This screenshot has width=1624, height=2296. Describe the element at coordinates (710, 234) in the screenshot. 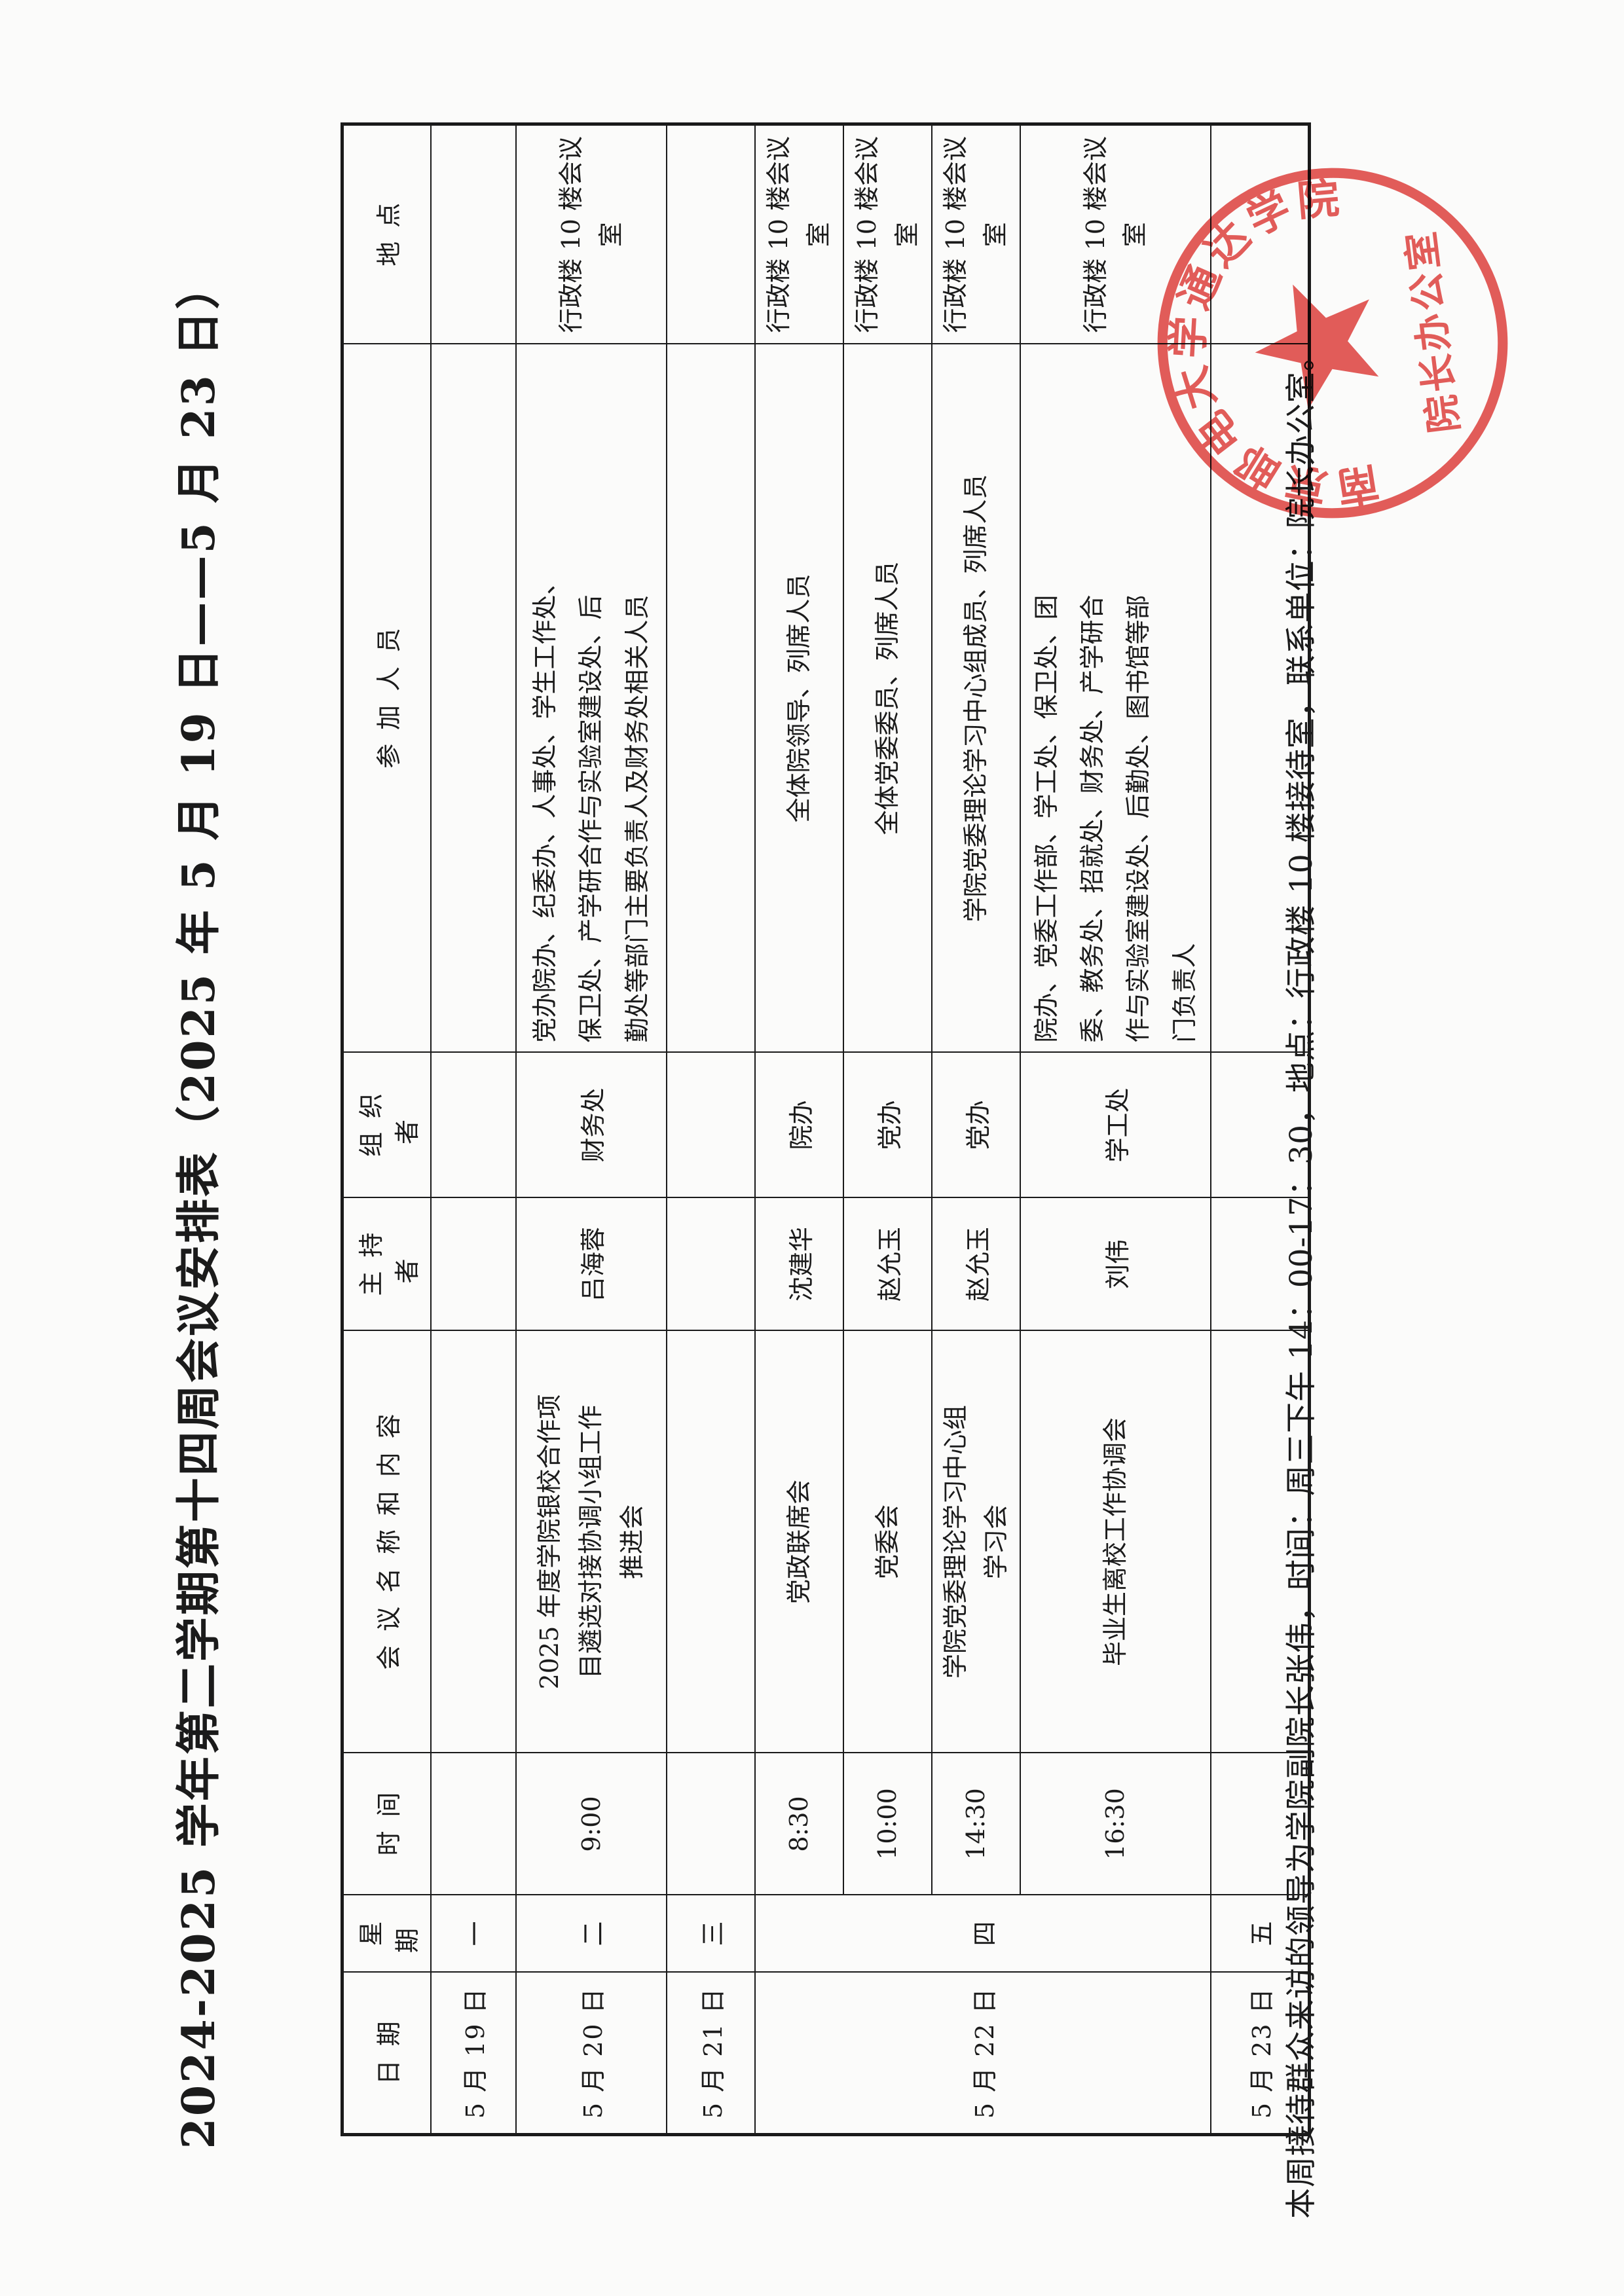

I see `cell-wed-location` at that location.